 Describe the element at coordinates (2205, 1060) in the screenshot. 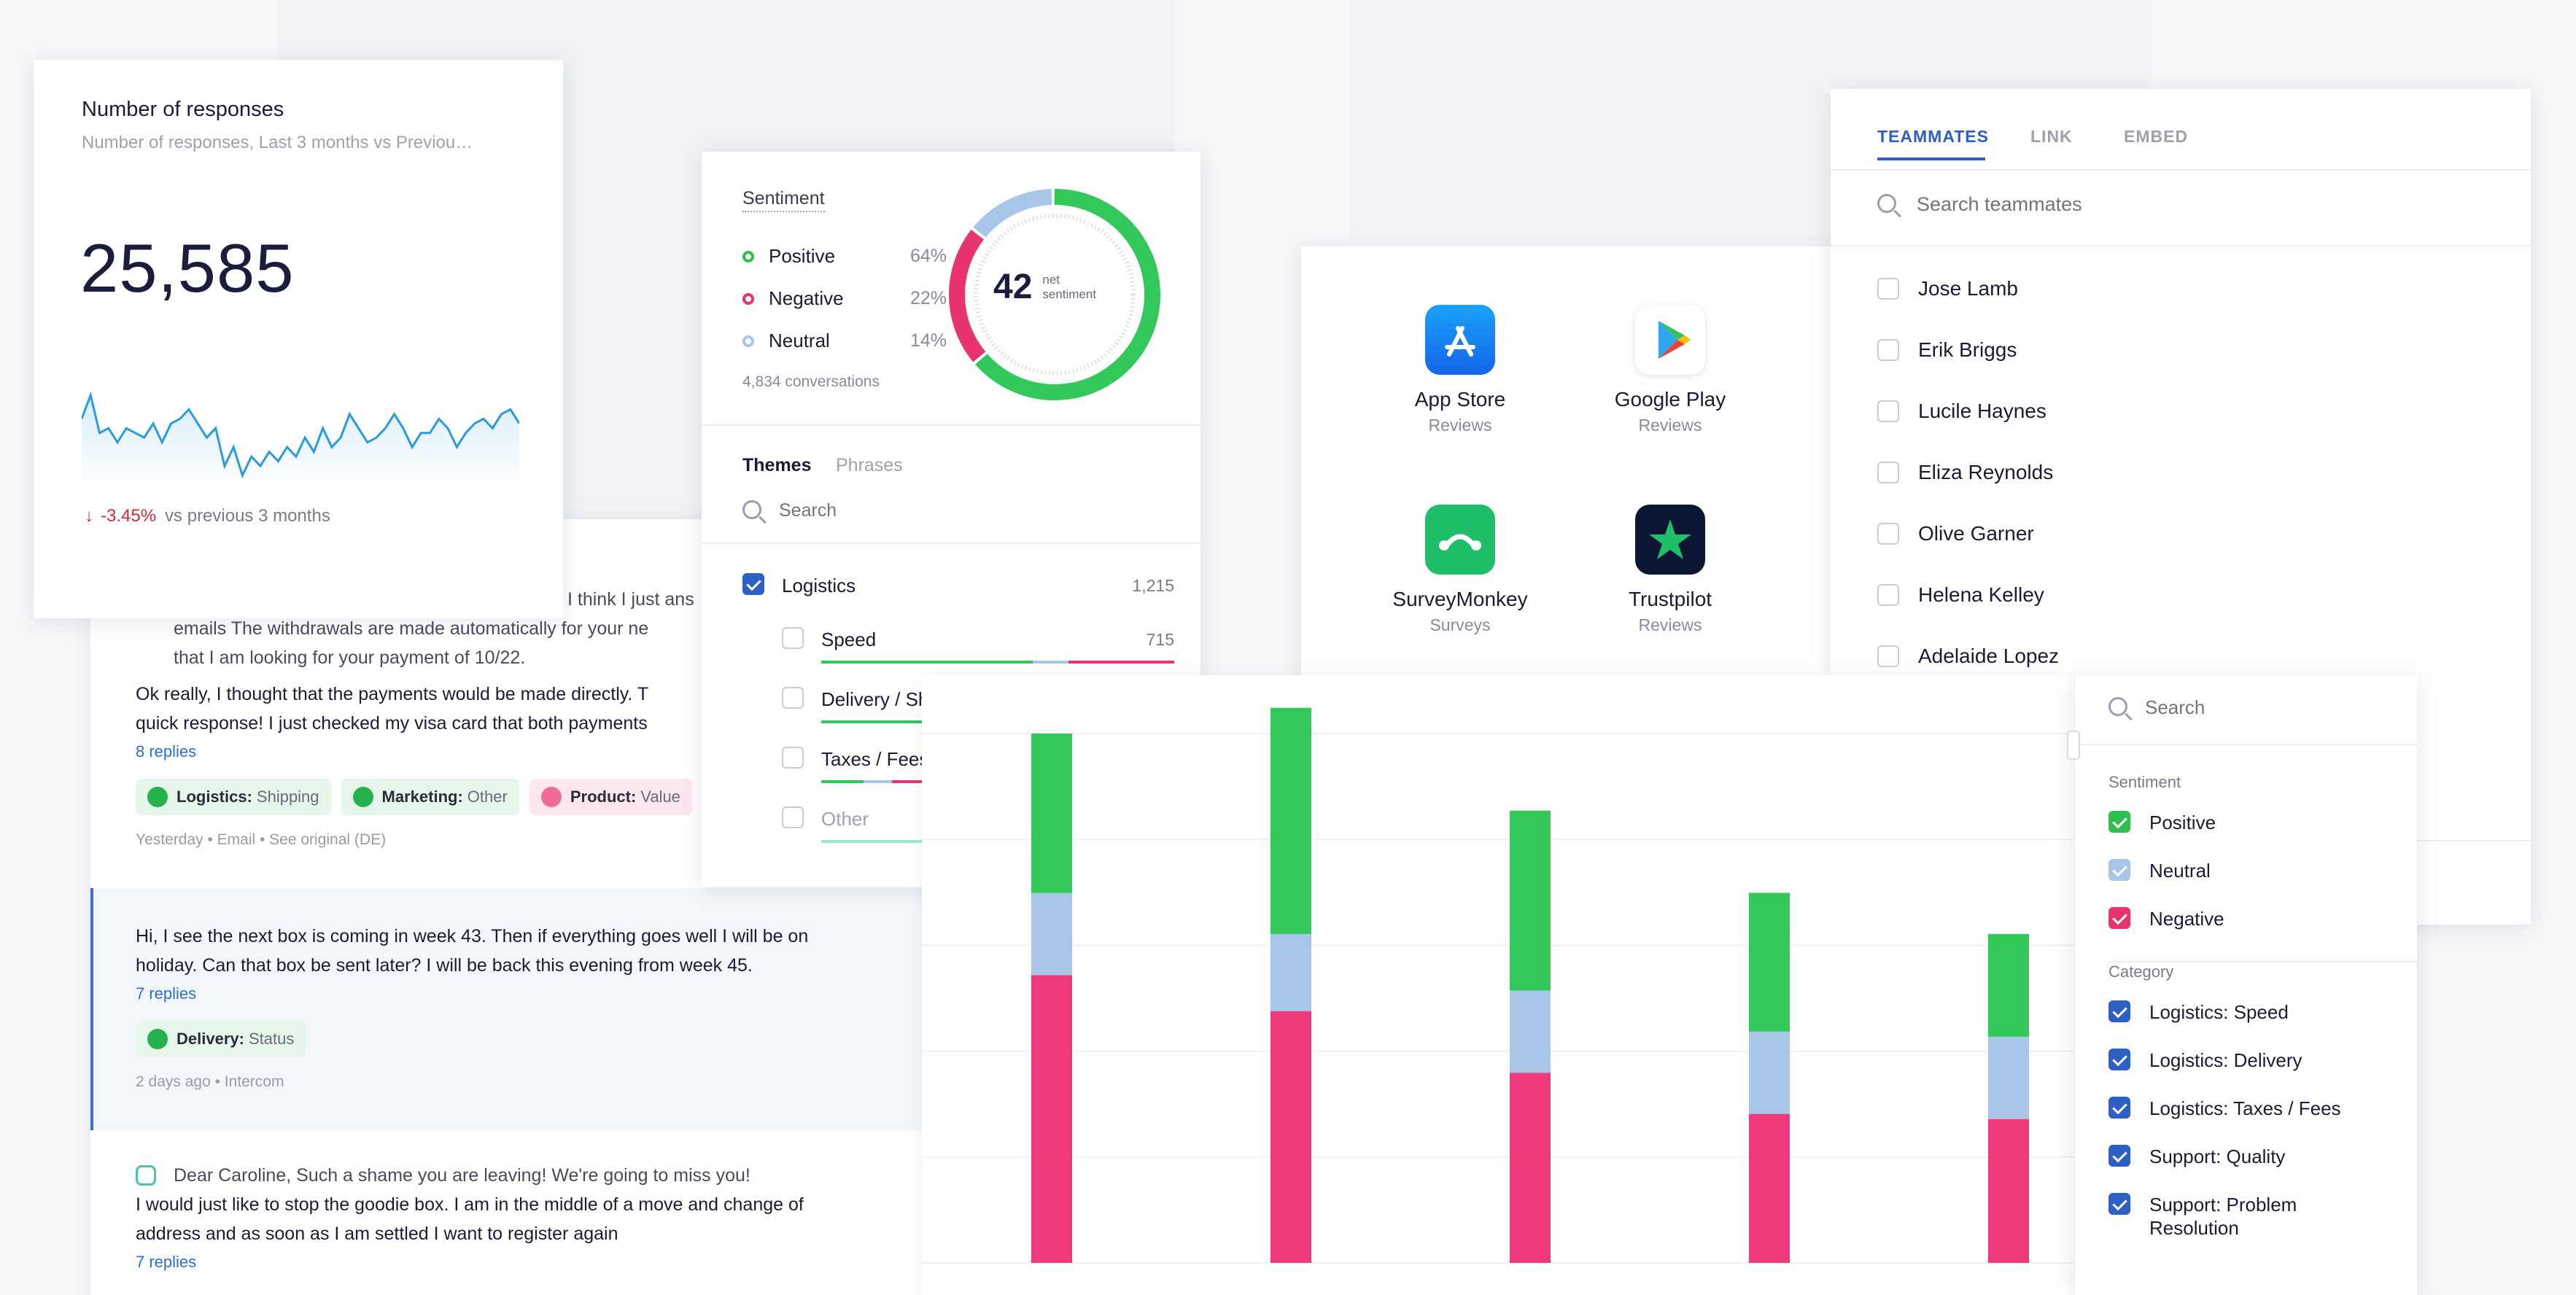

I see `filter-option: Logistics: Delivery` at that location.